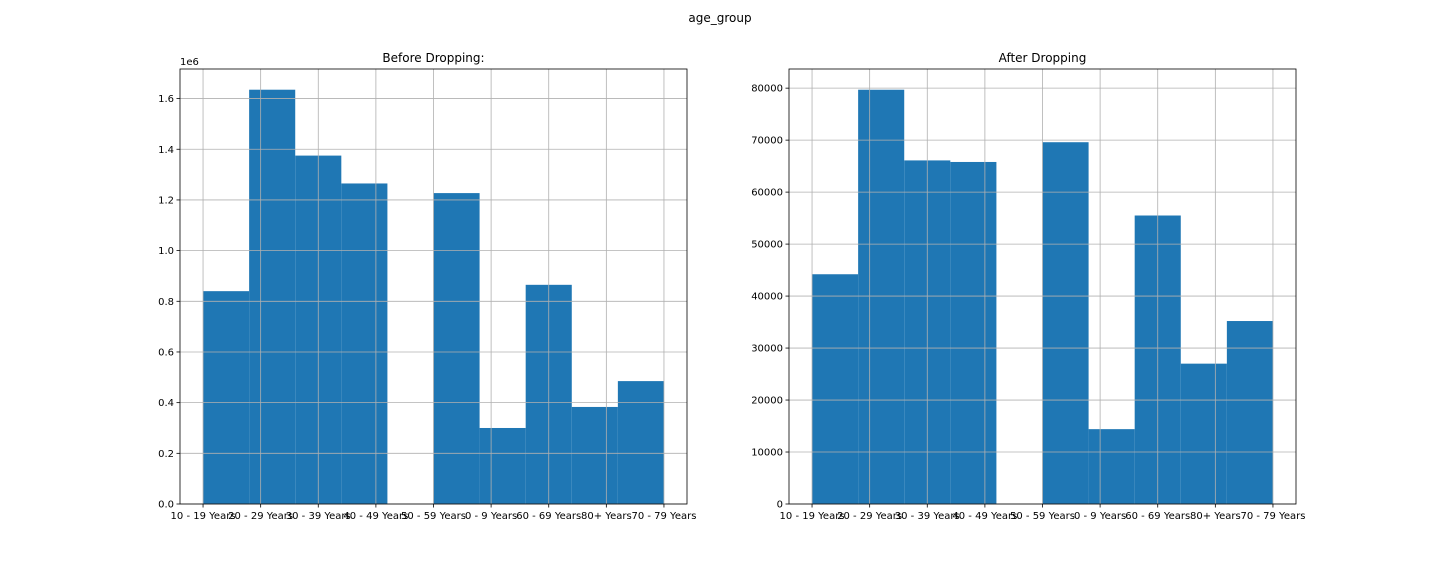  What do you see at coordinates (166, 150) in the screenshot?
I see `y-tick-label: 1.4` at bounding box center [166, 150].